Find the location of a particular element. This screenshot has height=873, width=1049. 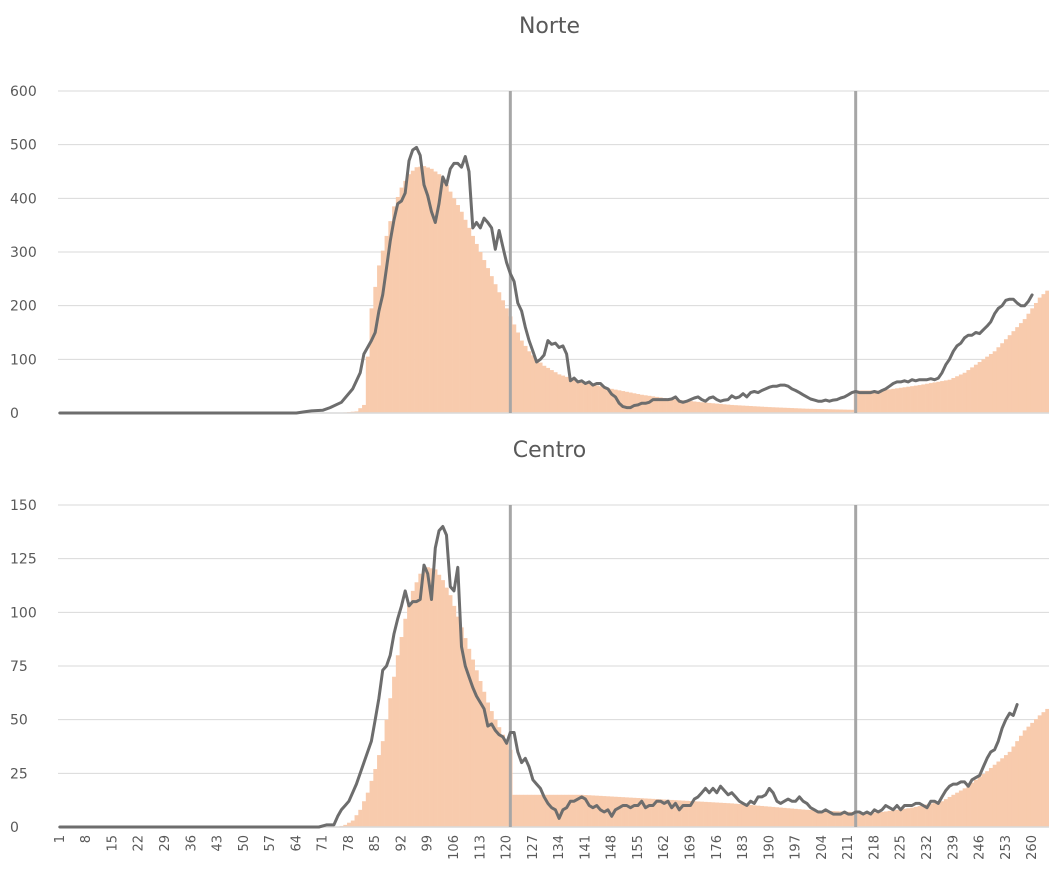

x-tick-label: 43 is located at coordinates (218, 843).